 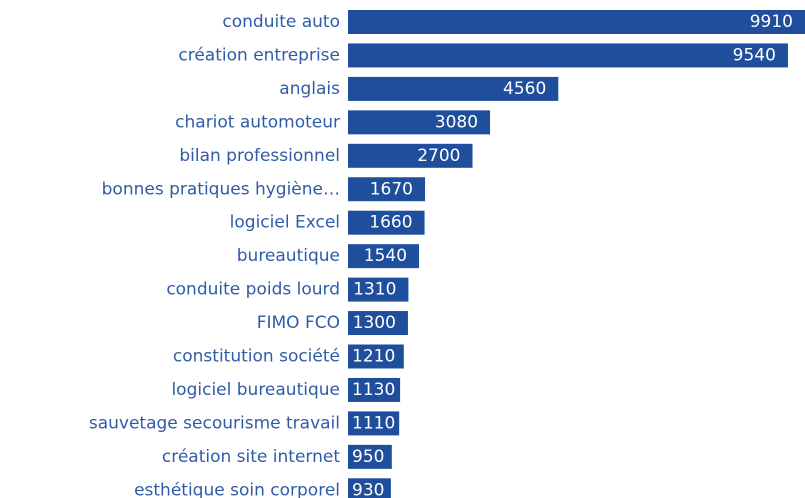 I want to click on value-label: 1660, so click(x=390, y=223).